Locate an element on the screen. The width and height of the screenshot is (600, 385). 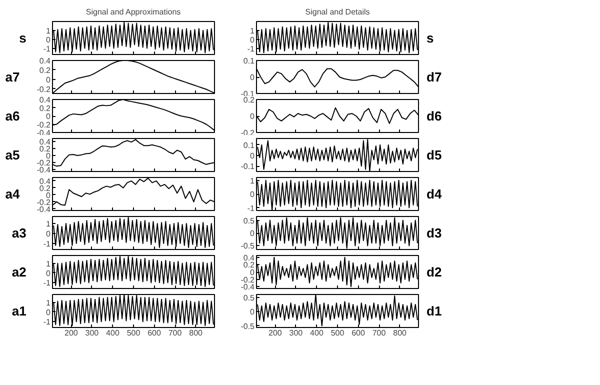
y-axis-title: d5 is located at coordinates (434, 155).